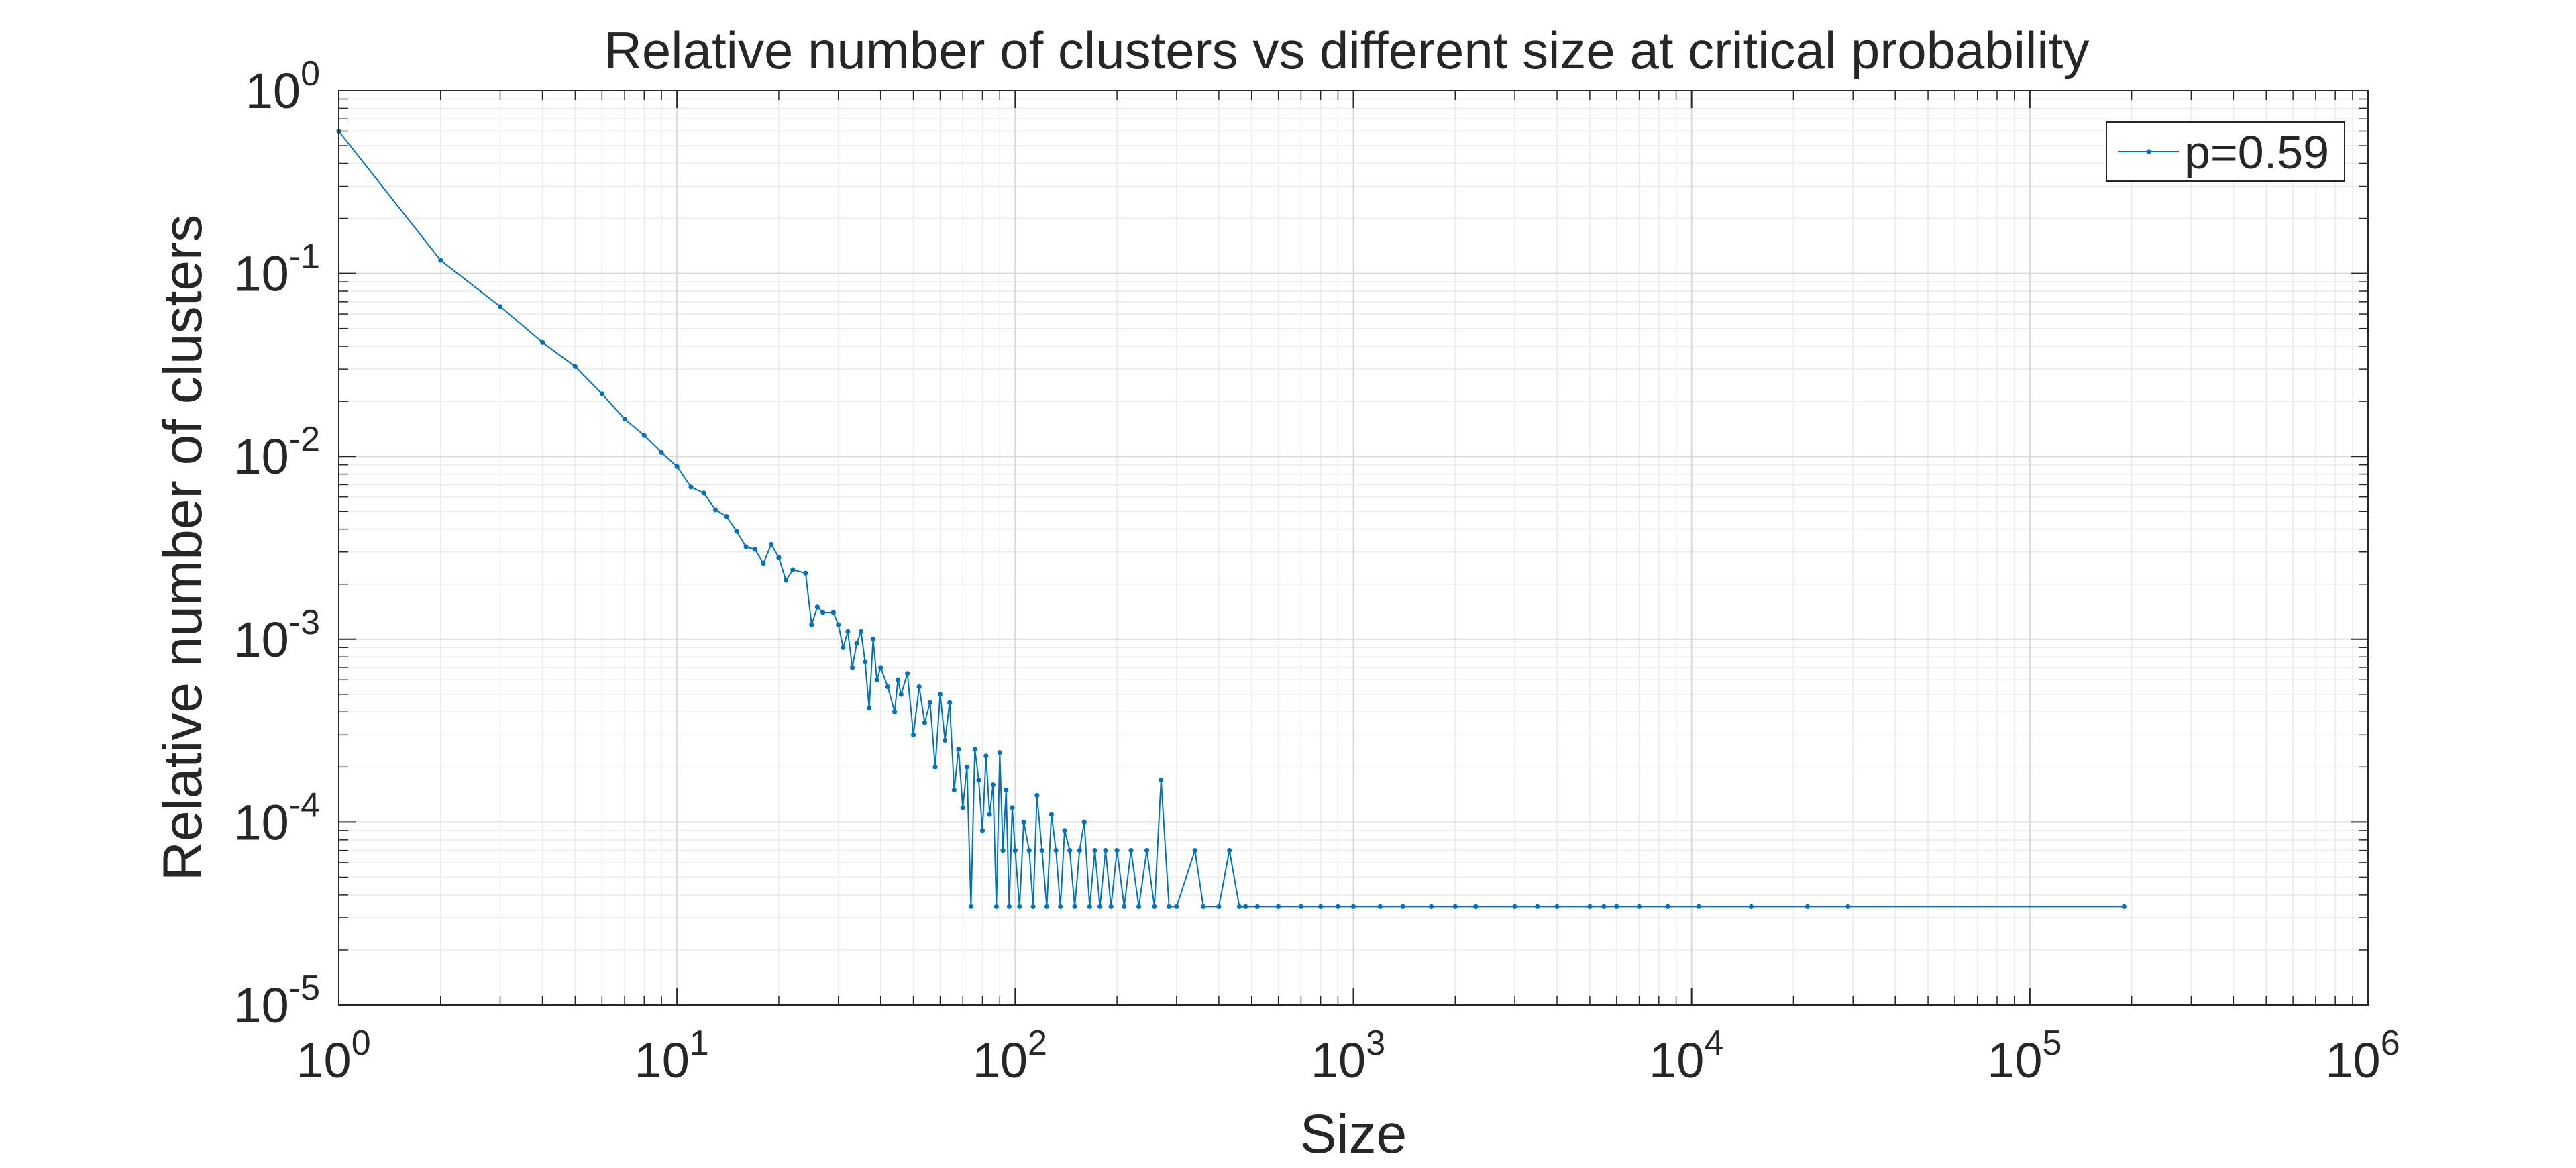  I want to click on x-tick-label: 10⁴, so click(1686, 1056).